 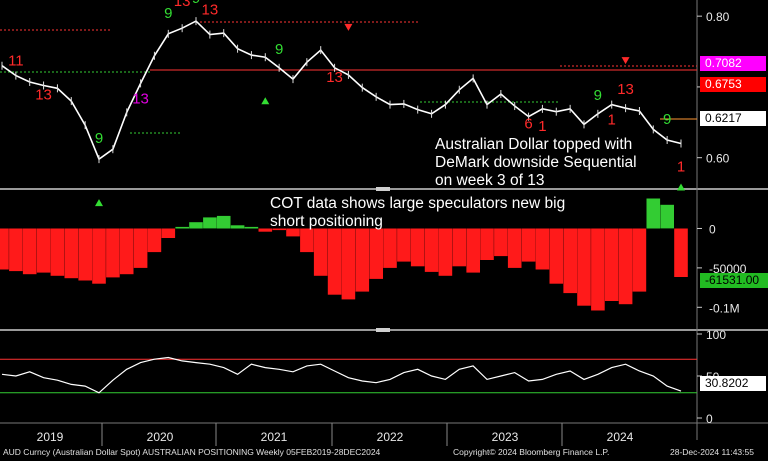 I want to click on separator-2-grip, so click(x=383, y=330).